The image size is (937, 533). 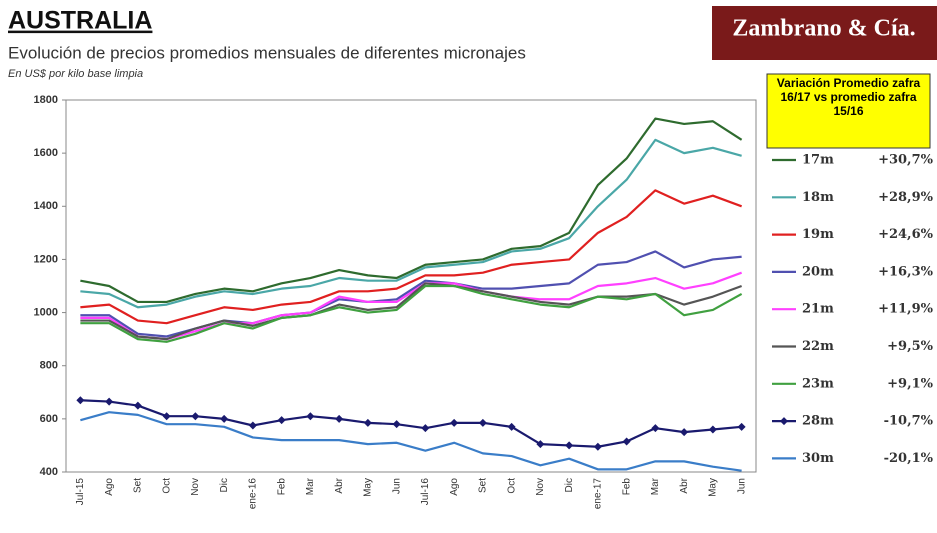 What do you see at coordinates (80, 492) in the screenshot?
I see `x-tick-label: Jul-15` at bounding box center [80, 492].